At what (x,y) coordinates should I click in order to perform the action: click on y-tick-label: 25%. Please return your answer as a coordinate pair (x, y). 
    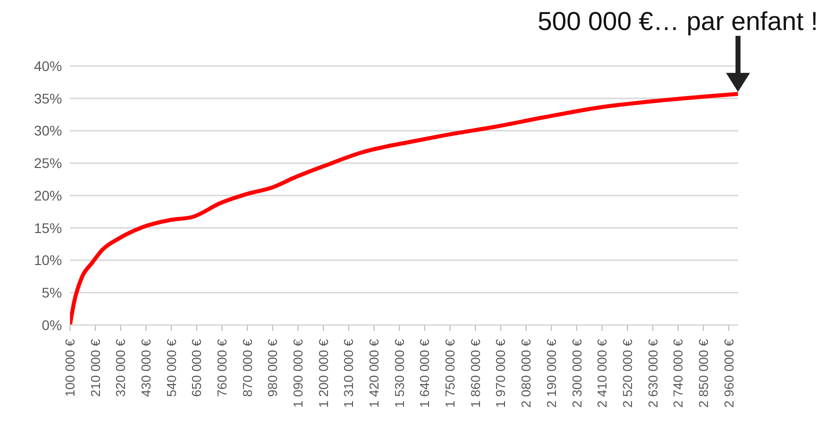
    Looking at the image, I should click on (48, 163).